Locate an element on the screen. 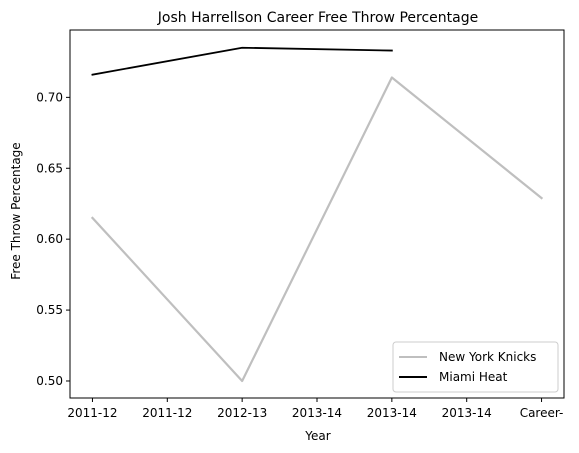 The image size is (579, 453). y-tick-label: 0.50 is located at coordinates (49, 381).